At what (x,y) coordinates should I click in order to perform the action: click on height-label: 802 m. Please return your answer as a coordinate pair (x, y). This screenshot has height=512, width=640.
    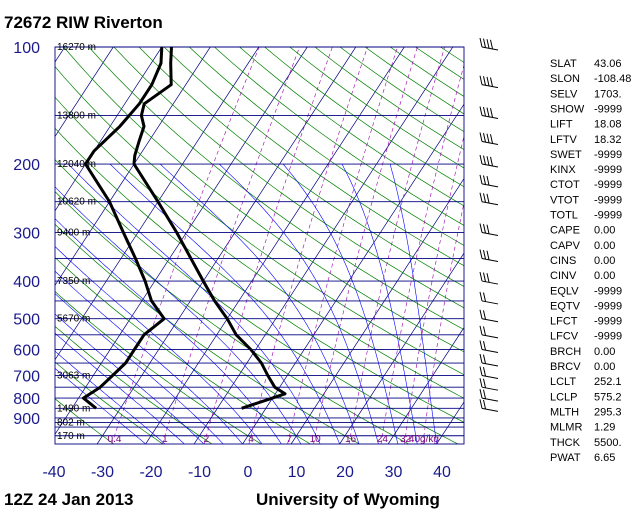
    Looking at the image, I should click on (71, 423).